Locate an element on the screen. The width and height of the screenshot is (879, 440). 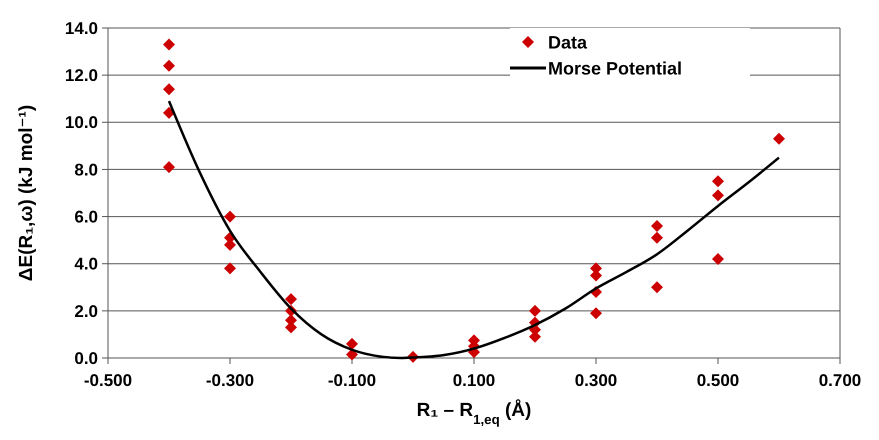
y-tick-label: 8.0 is located at coordinates (86, 170).